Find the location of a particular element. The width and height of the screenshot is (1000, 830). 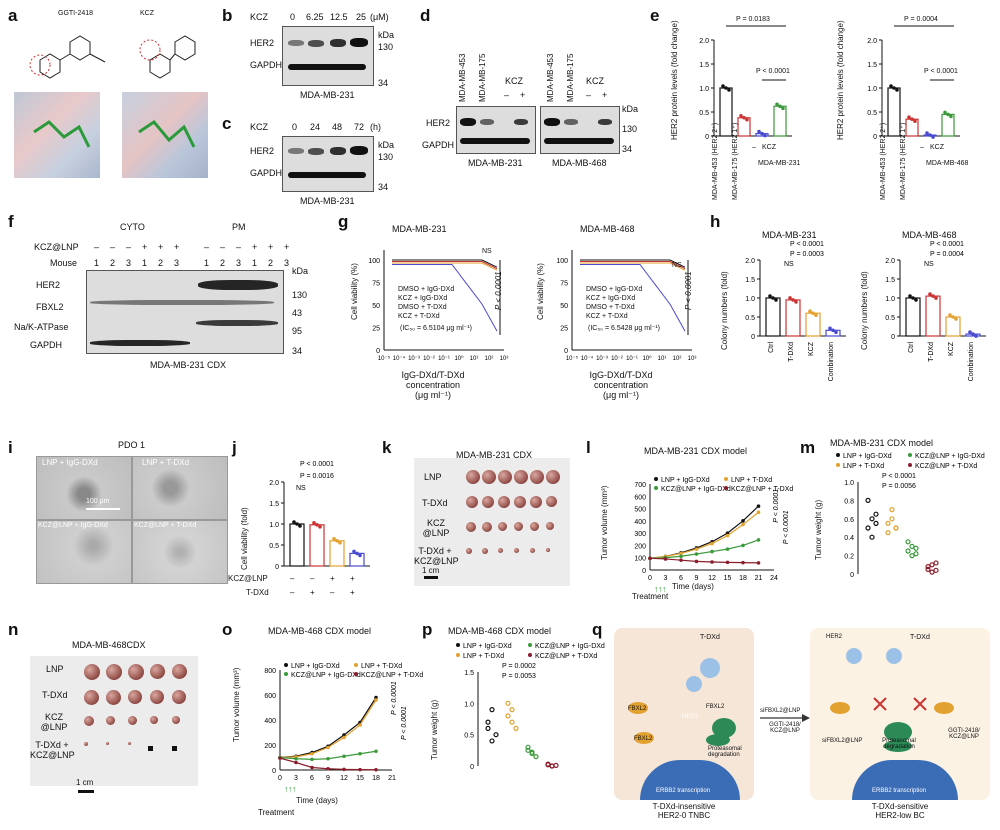

g-right-x-tick-label: 10⁻² is located at coordinates (617, 359).